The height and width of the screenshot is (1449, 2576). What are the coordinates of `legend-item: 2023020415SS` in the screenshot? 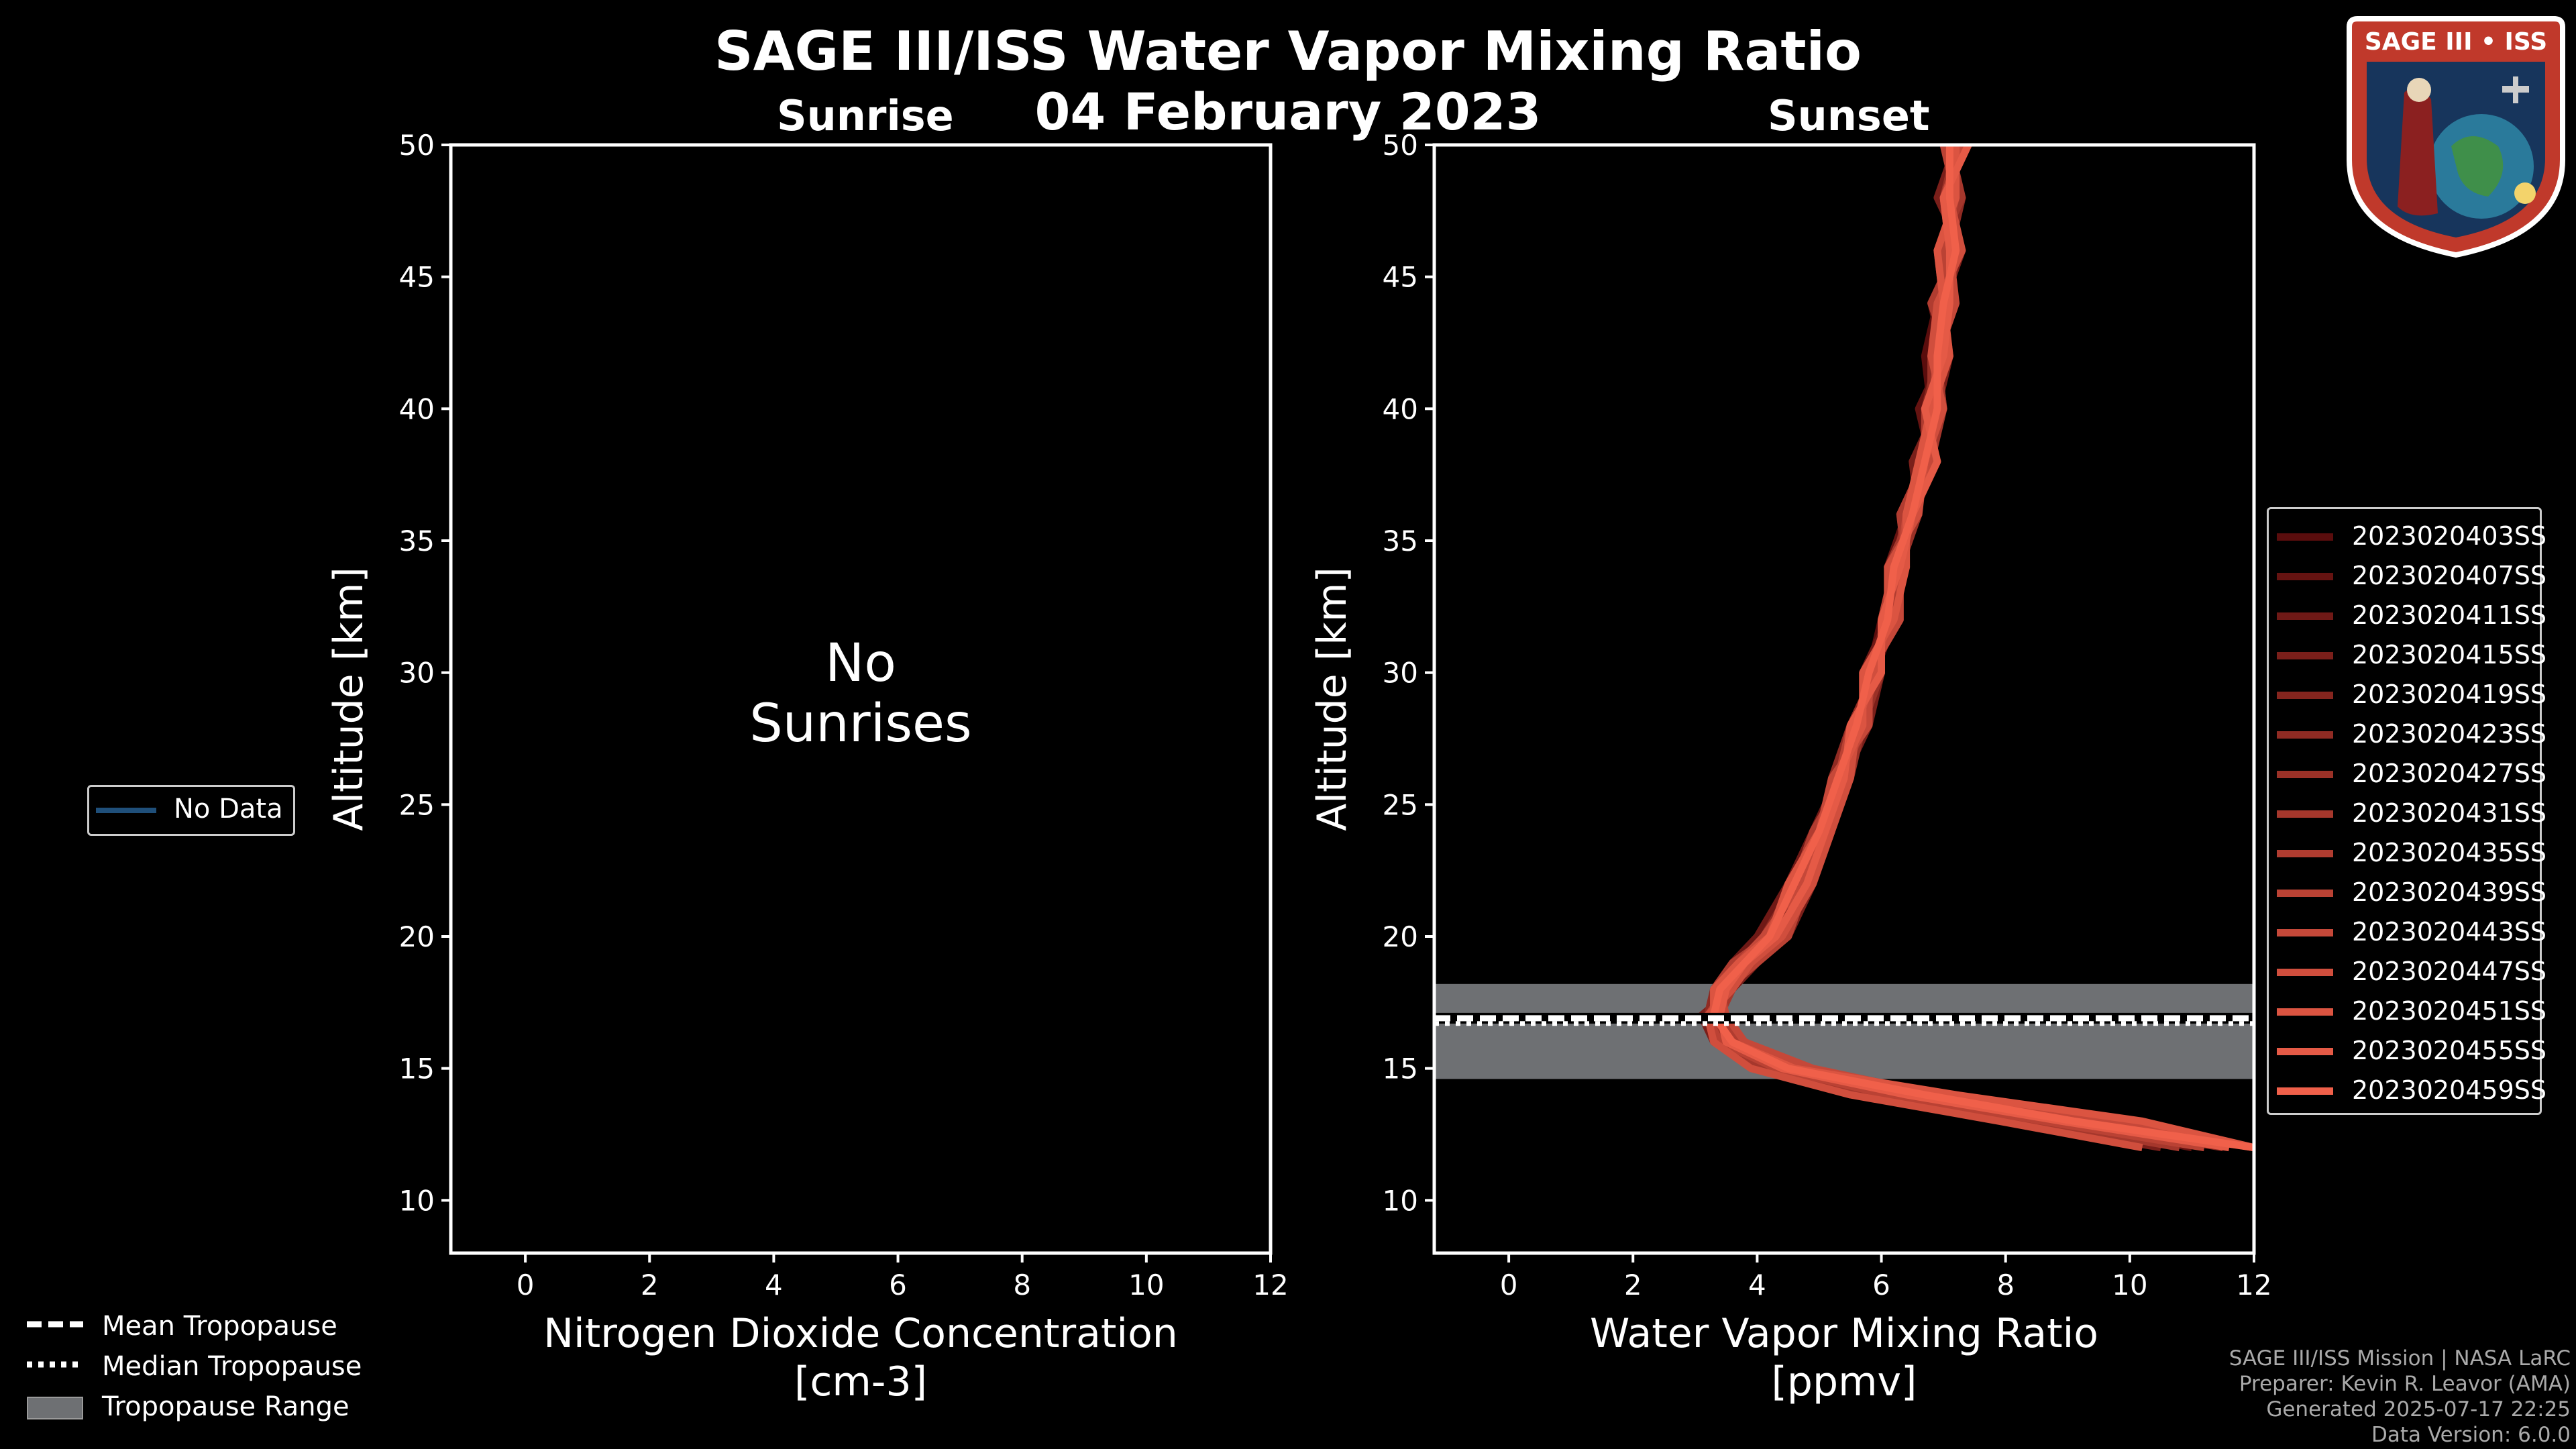 It's located at (2407, 655).